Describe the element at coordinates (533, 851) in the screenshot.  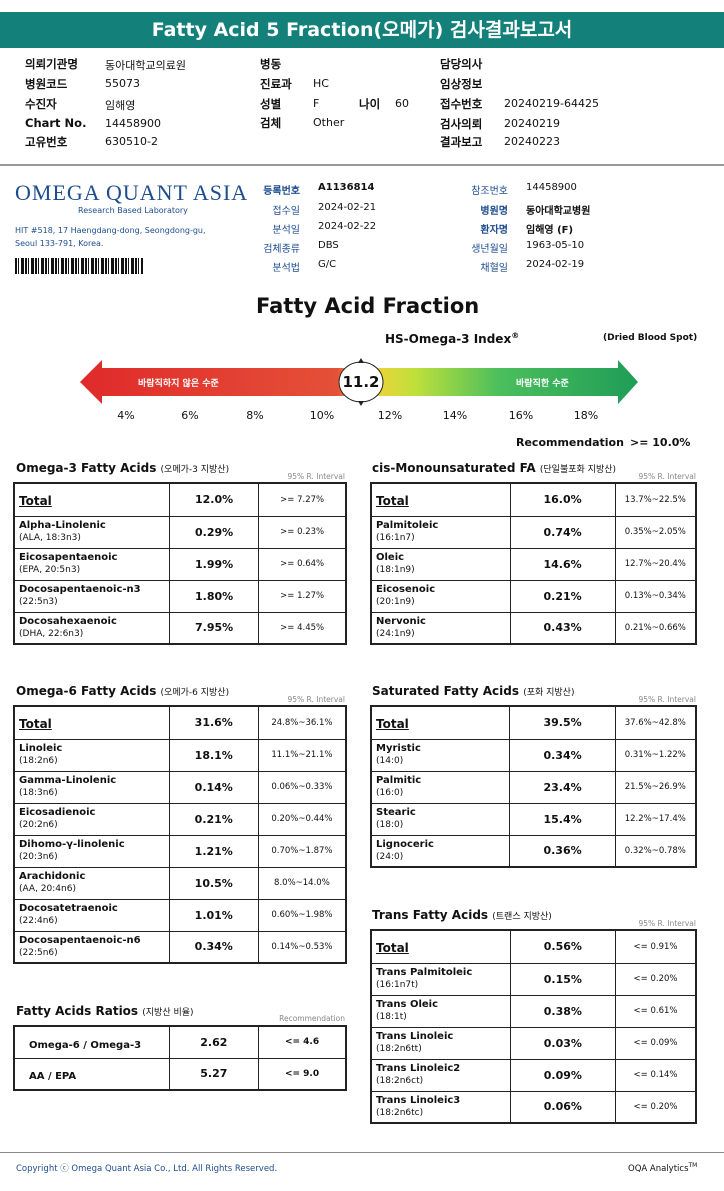
I see `table-row: Lignoceric (24:0) 0.36% 0.32%~0.78%` at that location.